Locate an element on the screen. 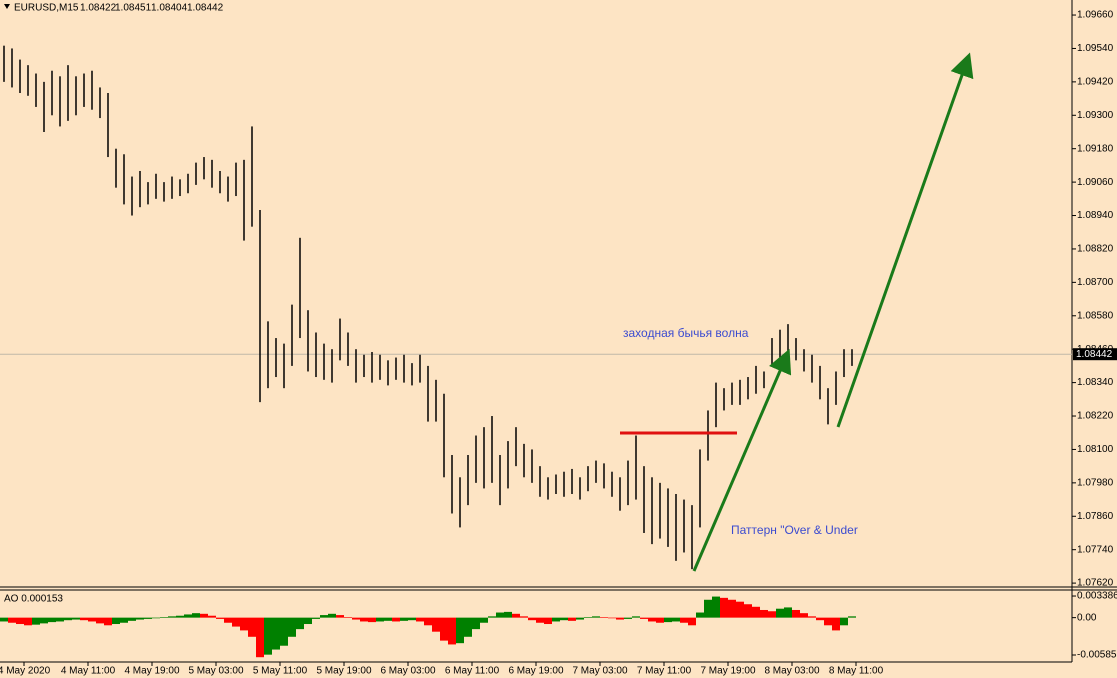  x-tick-label: 5 May 19:00 is located at coordinates (343, 671).